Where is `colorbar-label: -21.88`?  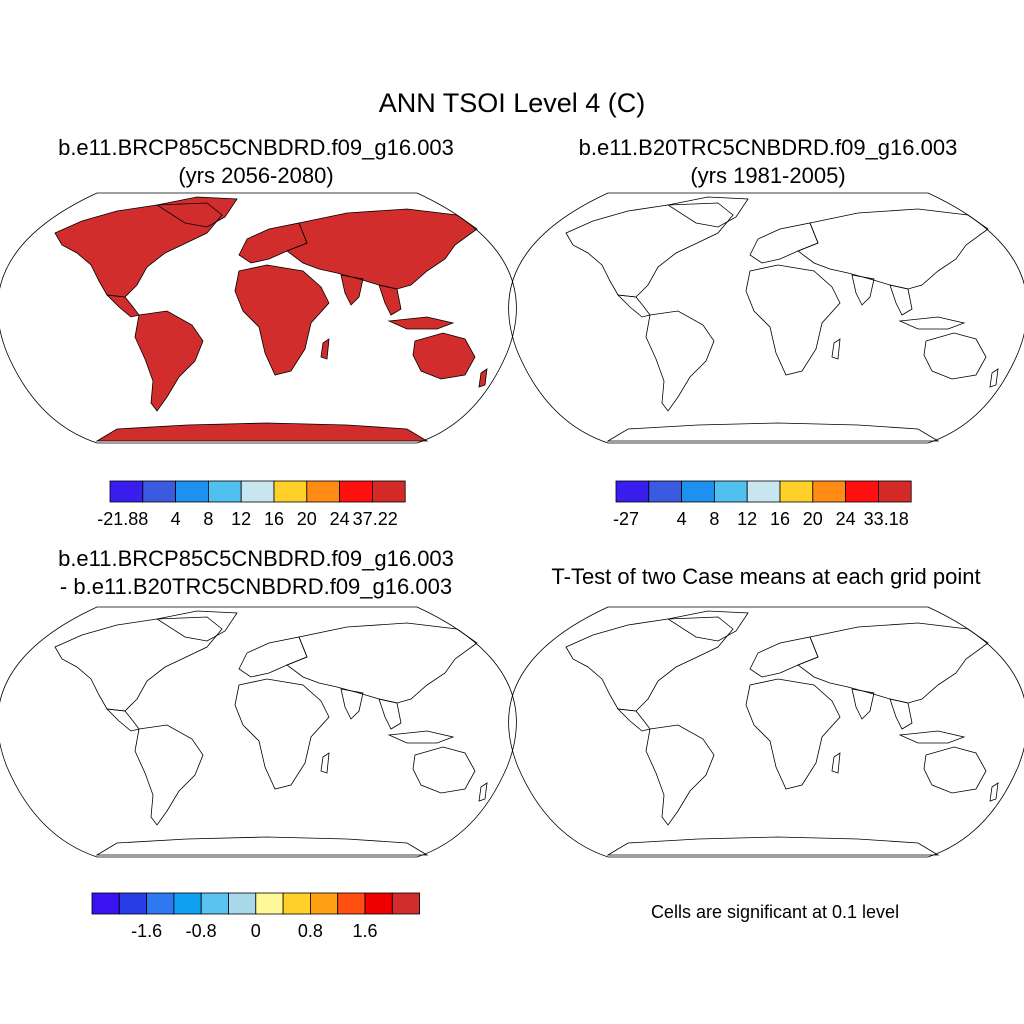 colorbar-label: -21.88 is located at coordinates (122, 519).